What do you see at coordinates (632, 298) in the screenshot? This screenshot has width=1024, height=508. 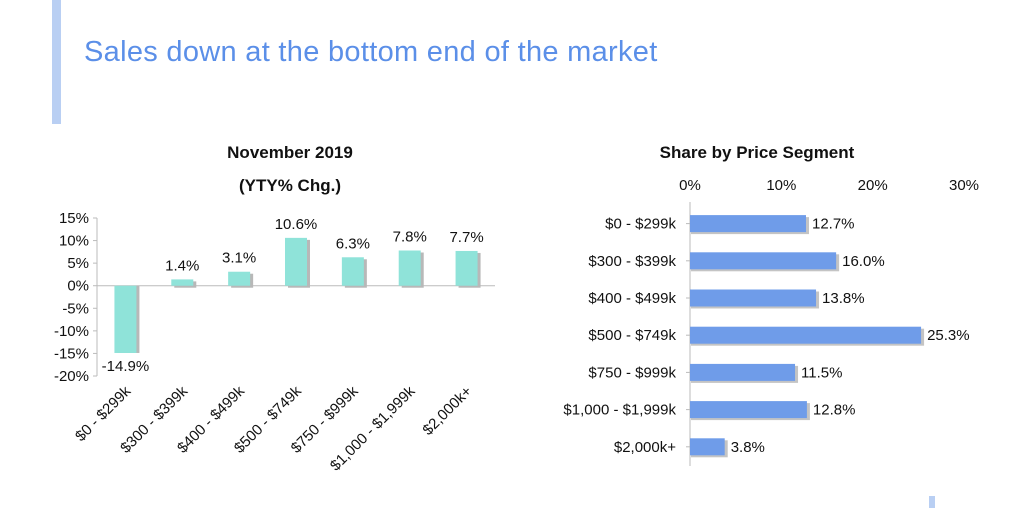 I see `share-category-label: $400 - $499k` at bounding box center [632, 298].